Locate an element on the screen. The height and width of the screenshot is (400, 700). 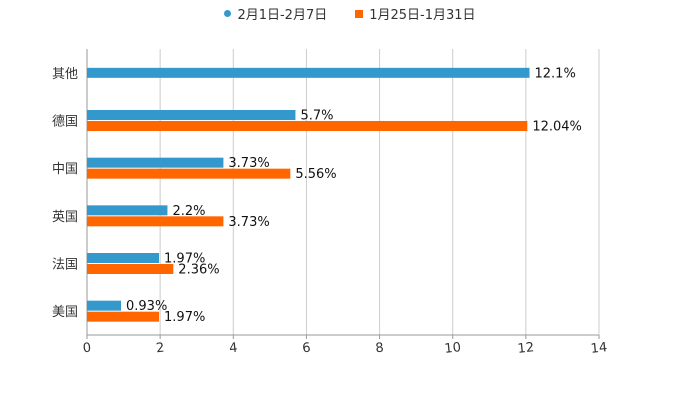
category-label: 美国 is located at coordinates (65, 312).